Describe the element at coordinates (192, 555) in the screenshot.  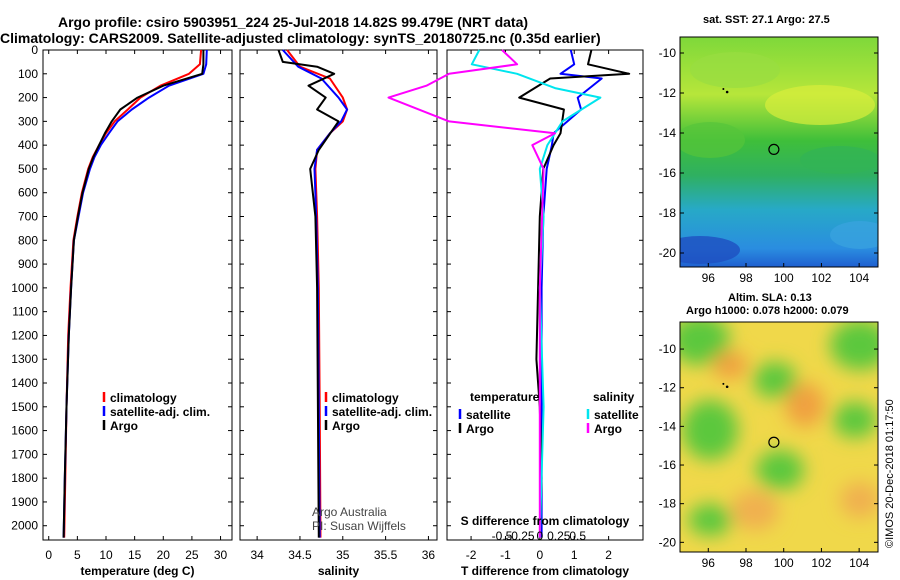
I see `x-tick-label: 25` at that location.